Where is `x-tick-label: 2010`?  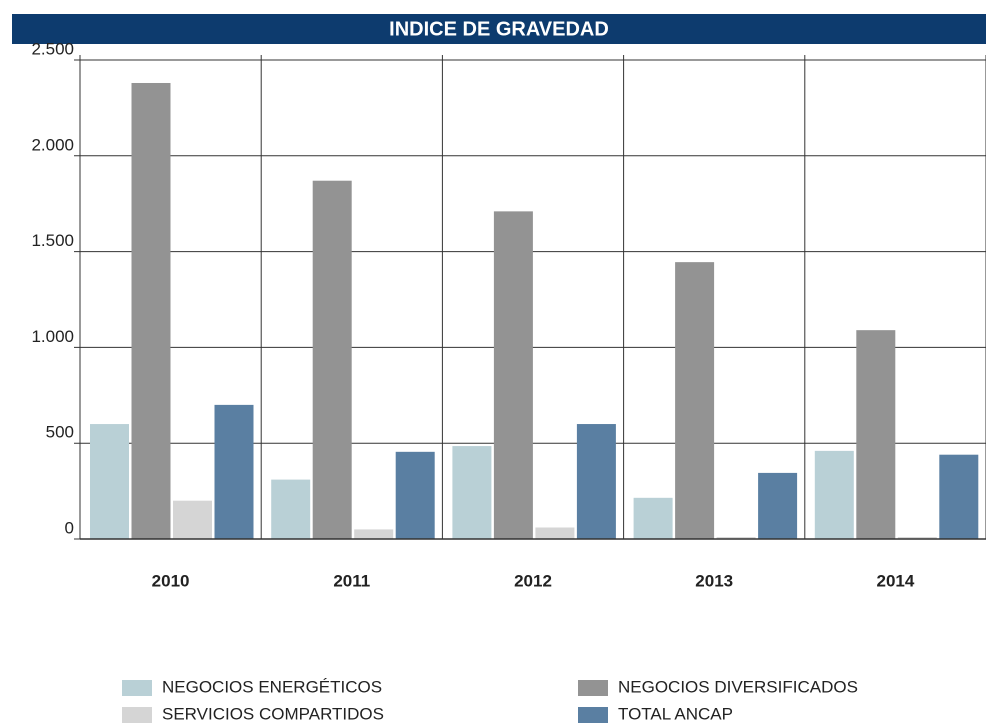 x-tick-label: 2010 is located at coordinates (171, 580).